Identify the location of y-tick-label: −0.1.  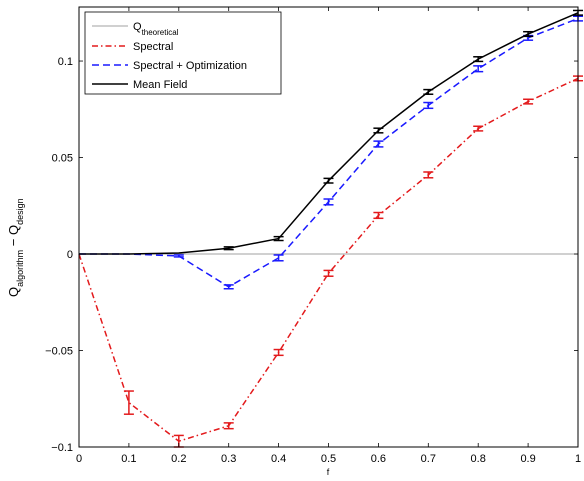
(62, 448).